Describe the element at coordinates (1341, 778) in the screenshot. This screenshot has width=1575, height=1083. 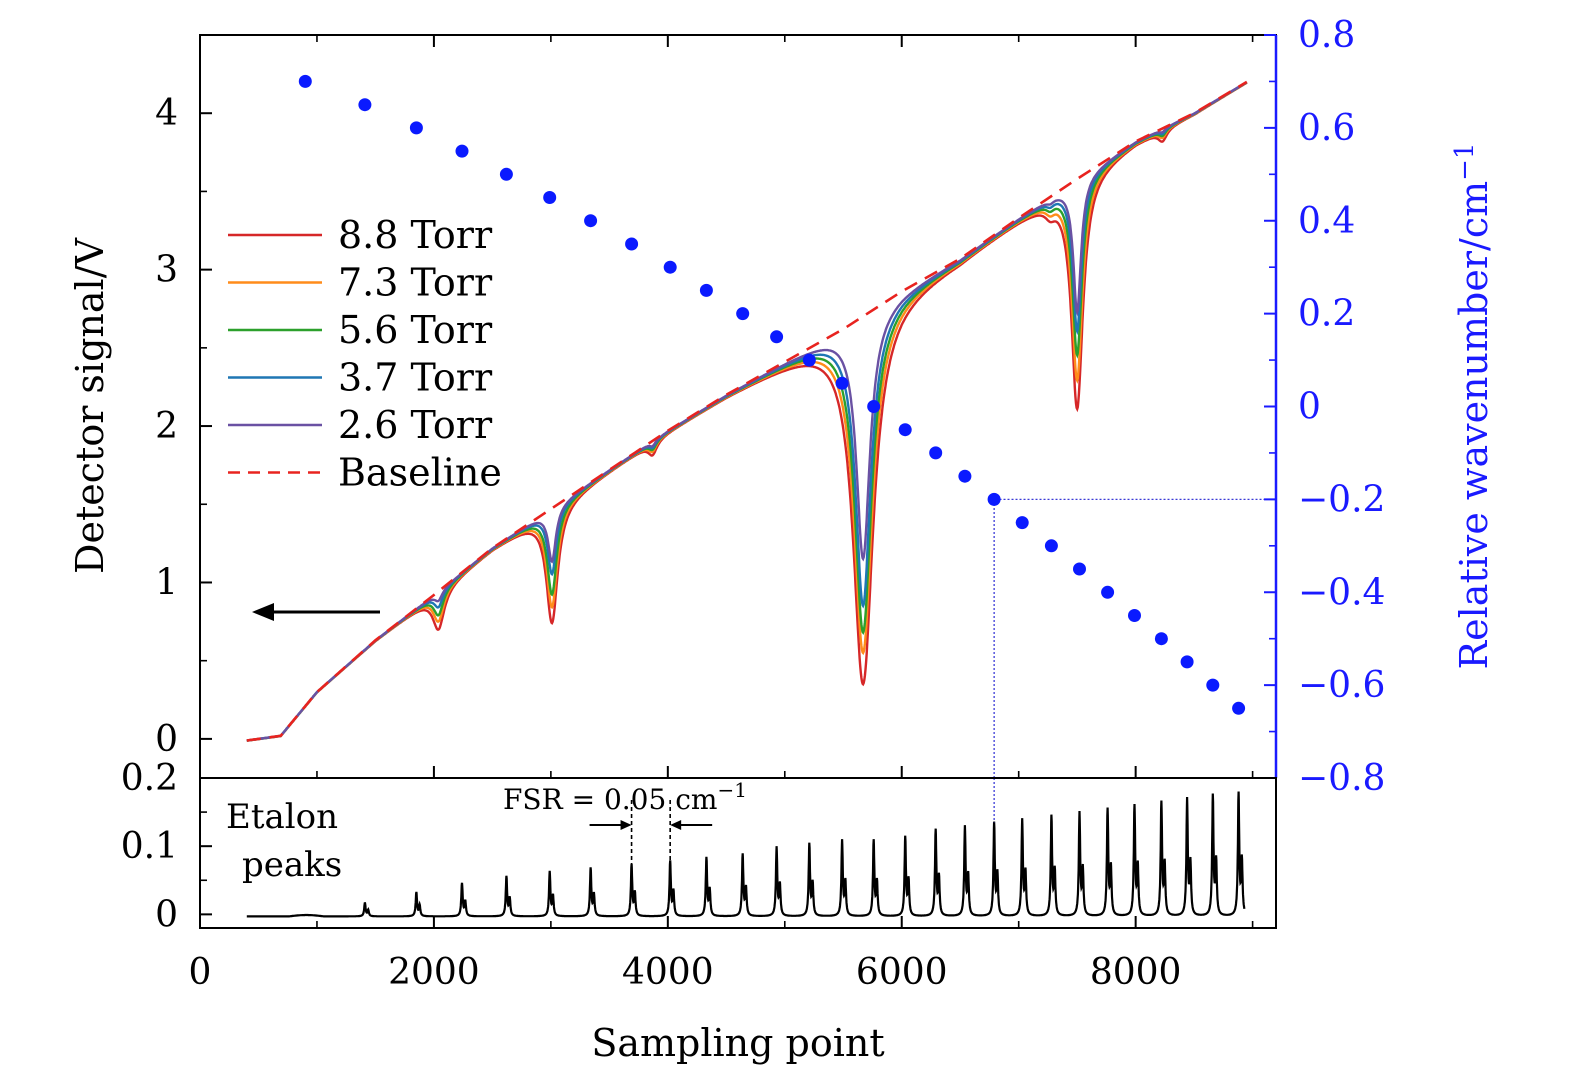
I see `y2-tick-label: −0.8` at that location.